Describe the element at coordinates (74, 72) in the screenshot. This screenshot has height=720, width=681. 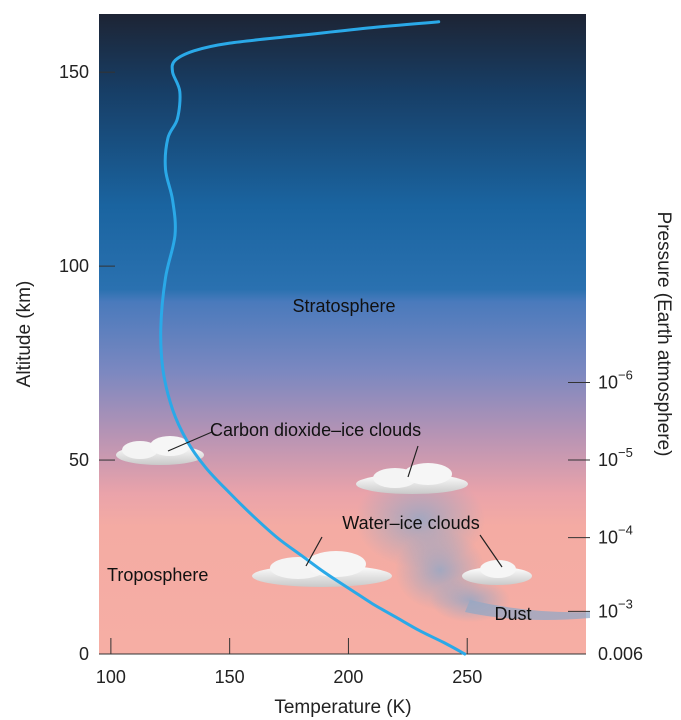
I see `y-tick-label: 150` at that location.